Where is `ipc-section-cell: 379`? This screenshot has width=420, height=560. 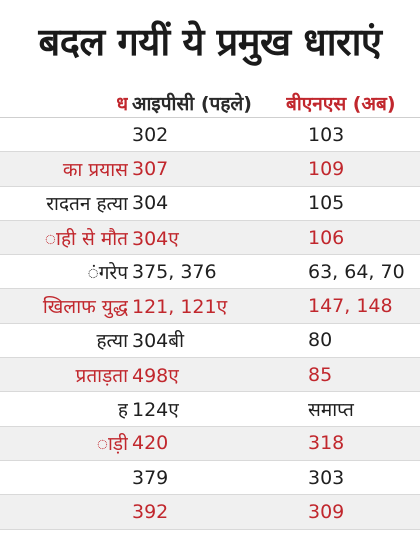 ipc-section-cell: 379 is located at coordinates (150, 477).